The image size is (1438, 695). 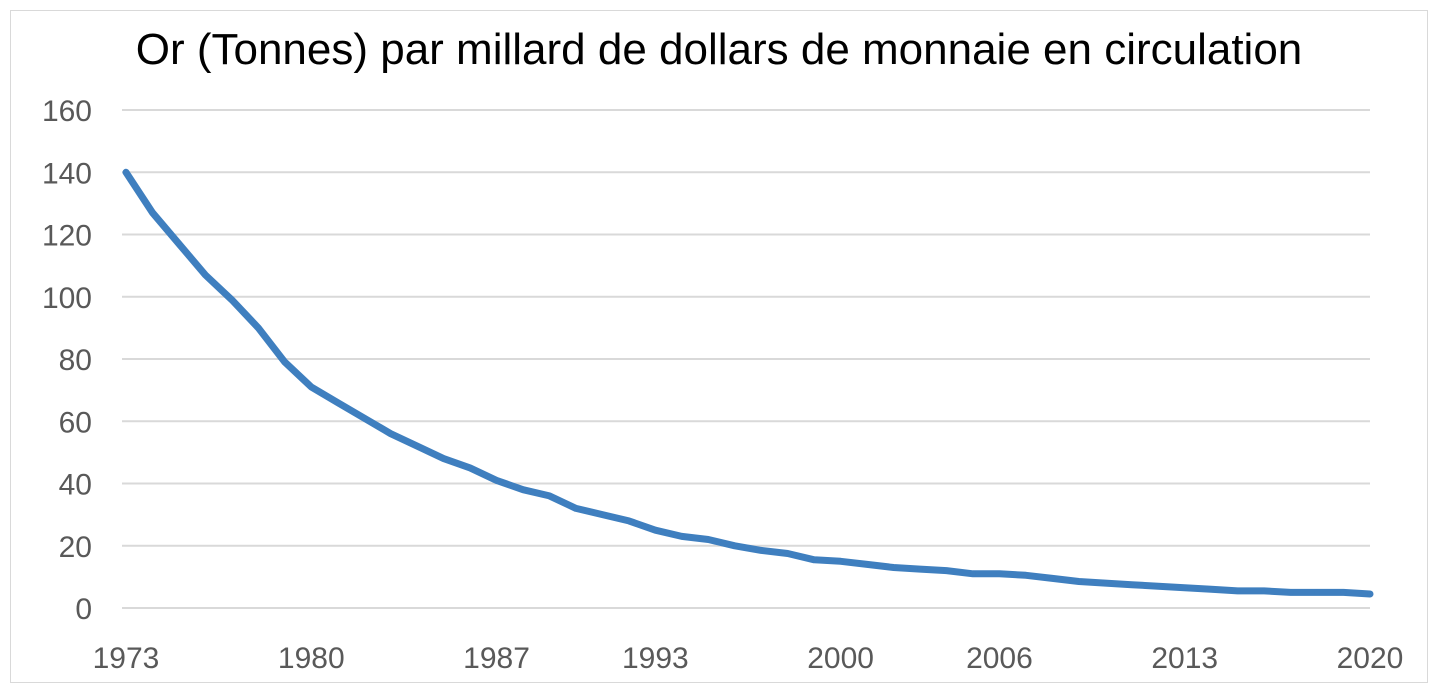 What do you see at coordinates (840, 658) in the screenshot?
I see `x-tick-label: 2000` at bounding box center [840, 658].